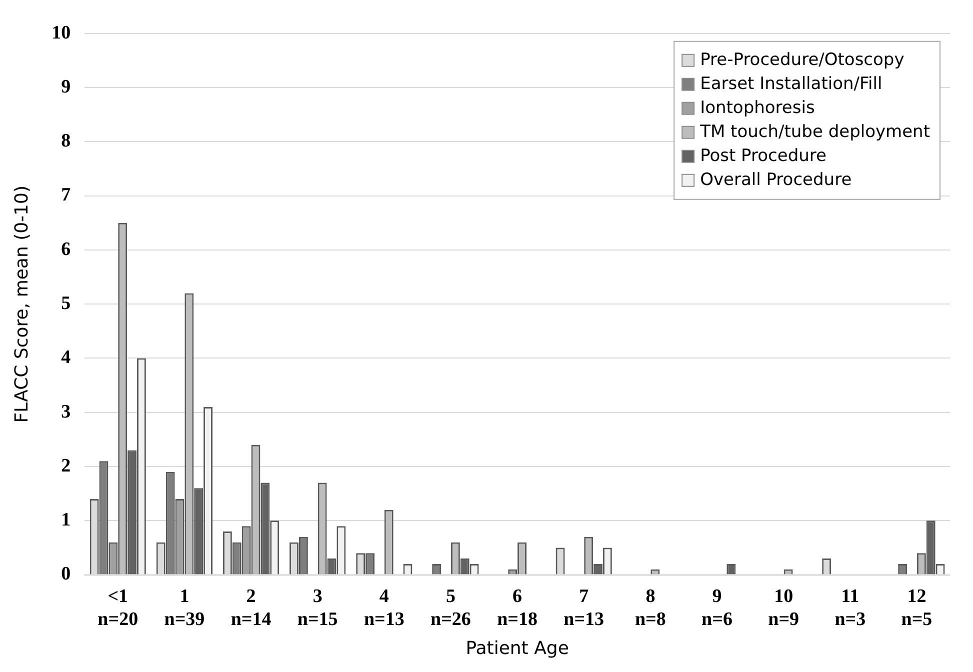  Describe the element at coordinates (317, 608) in the screenshot. I see `x-tick-label: 3 n=15` at that location.